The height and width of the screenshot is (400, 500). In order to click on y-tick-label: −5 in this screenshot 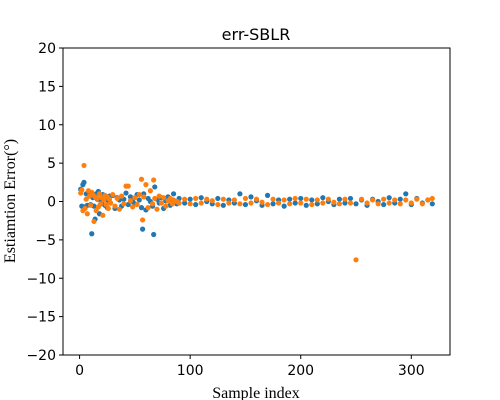, I will do `click(45, 241)`.